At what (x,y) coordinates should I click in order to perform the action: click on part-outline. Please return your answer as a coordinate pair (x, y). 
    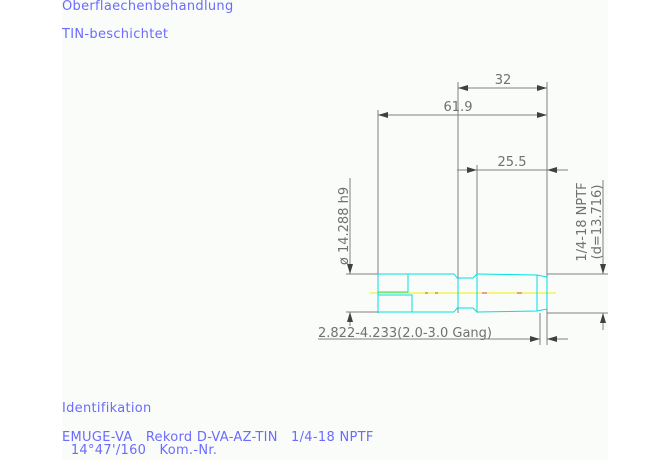
    Looking at the image, I should click on (462, 293).